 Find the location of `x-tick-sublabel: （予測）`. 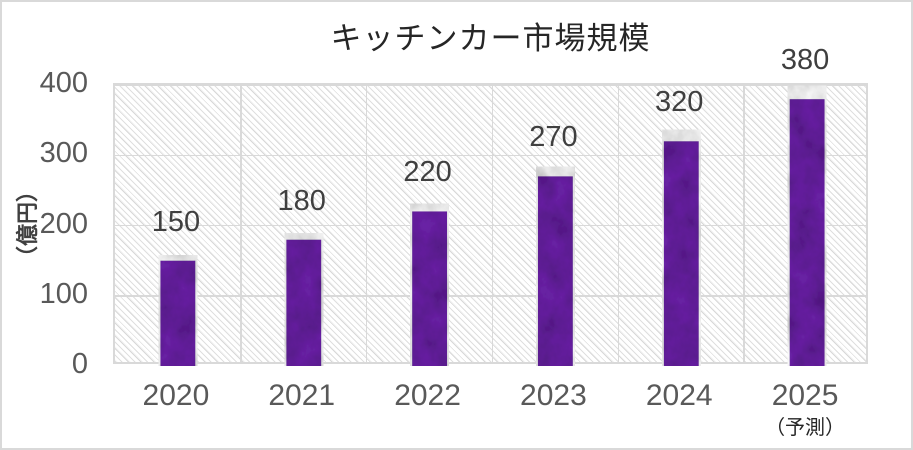

x-tick-sublabel: （予測） is located at coordinates (805, 428).